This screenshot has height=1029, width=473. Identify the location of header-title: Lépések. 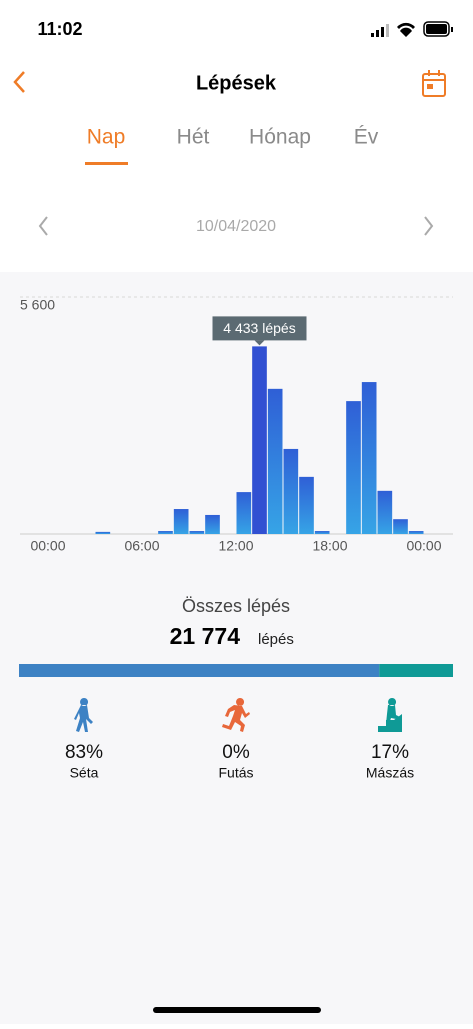
(236, 83).